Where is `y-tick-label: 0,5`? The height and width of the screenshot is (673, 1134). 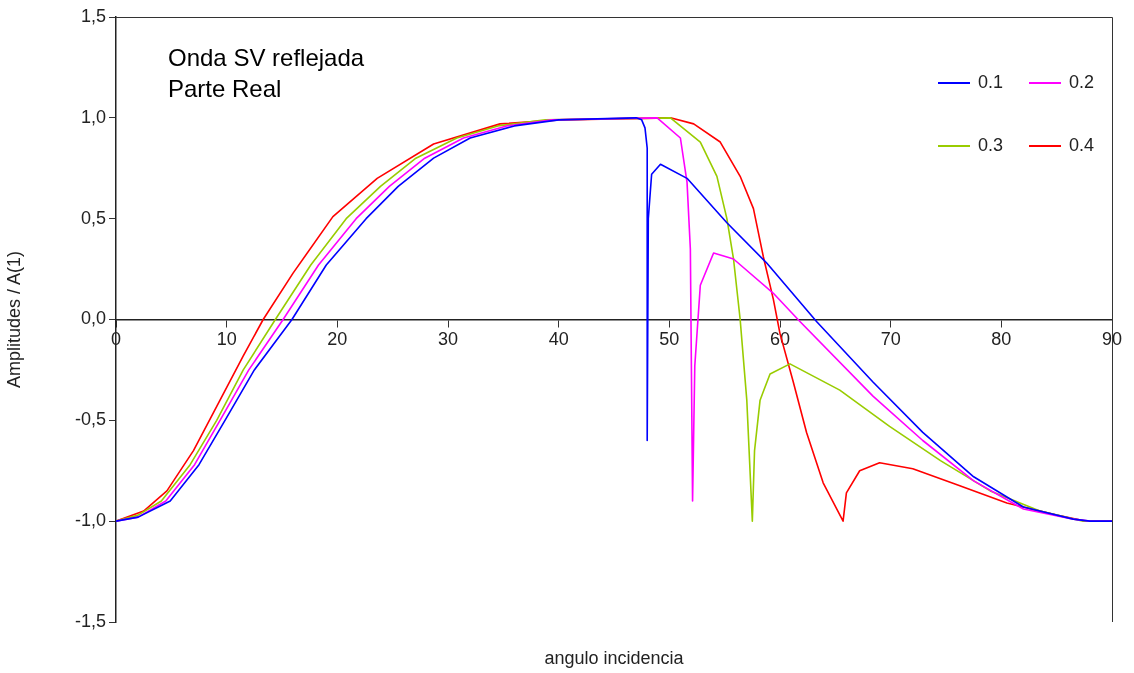 y-tick-label: 0,5 is located at coordinates (93, 217).